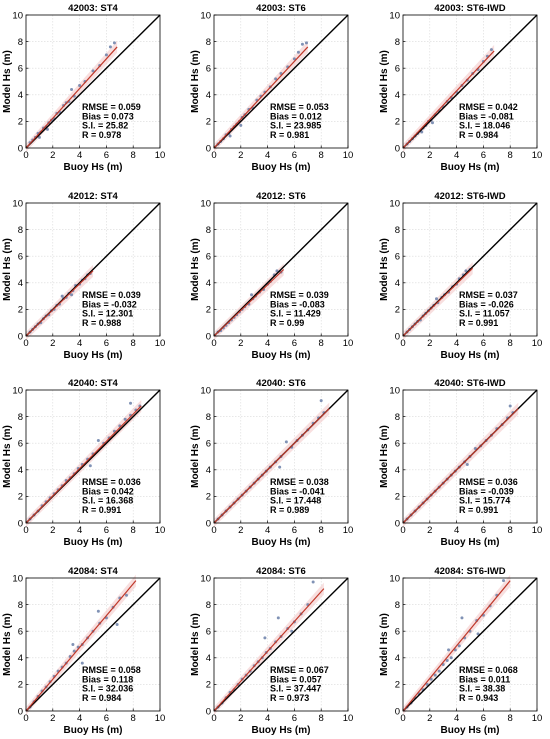 This screenshot has width=550, height=739. I want to click on stat-bias: Bias = -0.032, so click(109, 304).